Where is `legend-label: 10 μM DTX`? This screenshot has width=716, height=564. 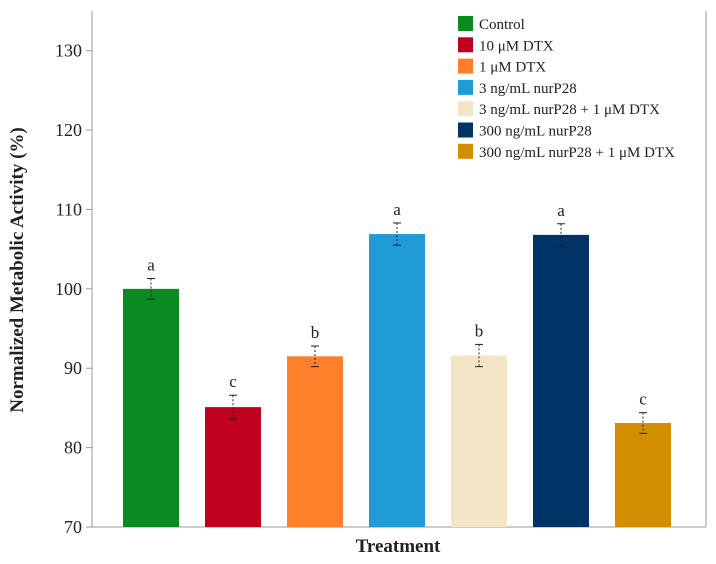 legend-label: 10 μM DTX is located at coordinates (516, 46).